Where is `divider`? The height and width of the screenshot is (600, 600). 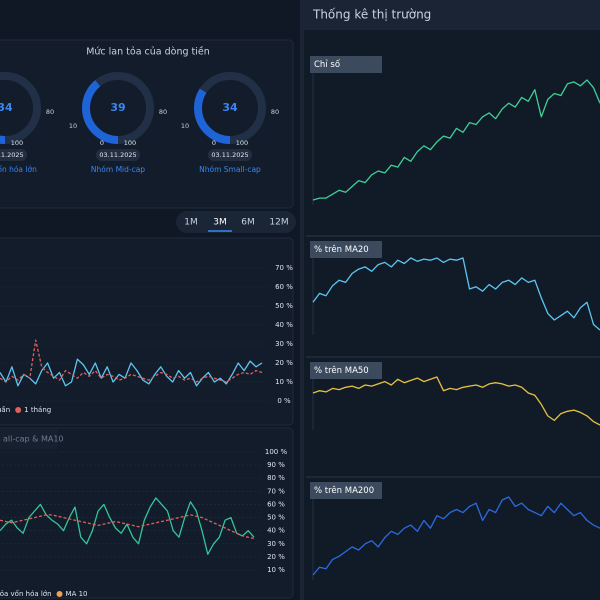
divider is located at coordinates (302, 300).